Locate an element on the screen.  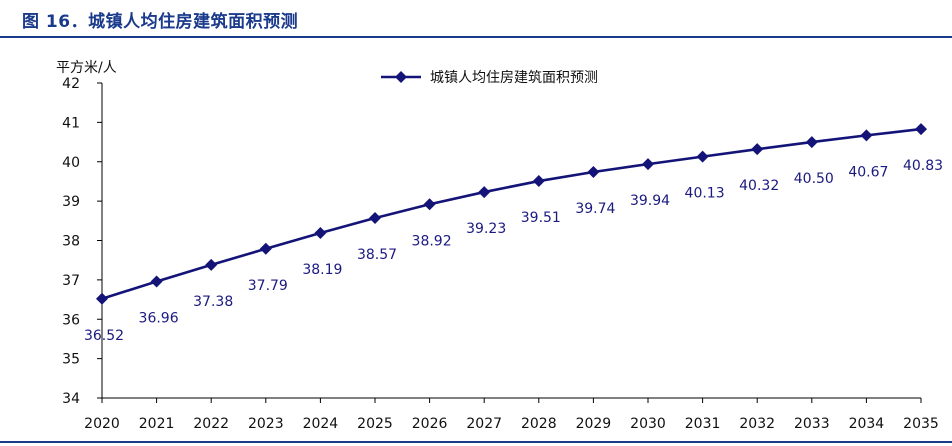
data-label: 40.13 is located at coordinates (705, 194).